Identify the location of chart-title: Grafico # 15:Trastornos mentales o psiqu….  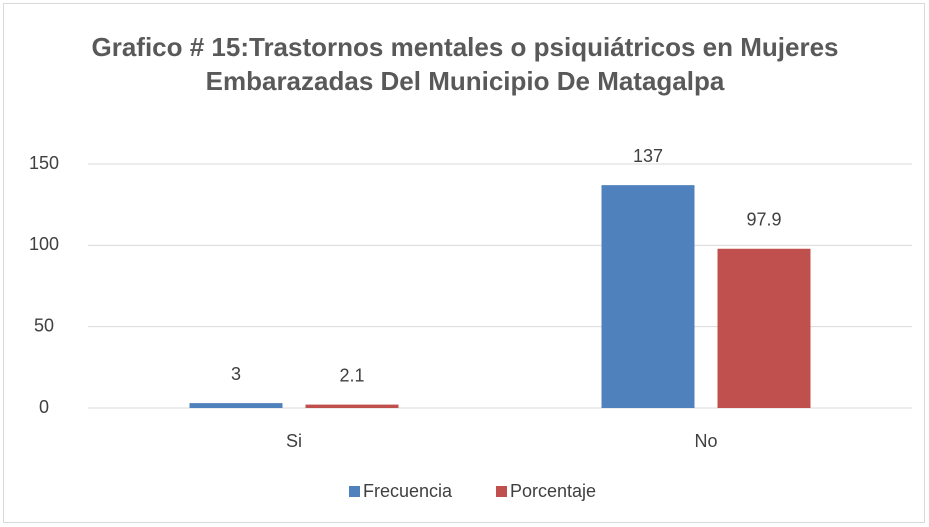
(465, 64).